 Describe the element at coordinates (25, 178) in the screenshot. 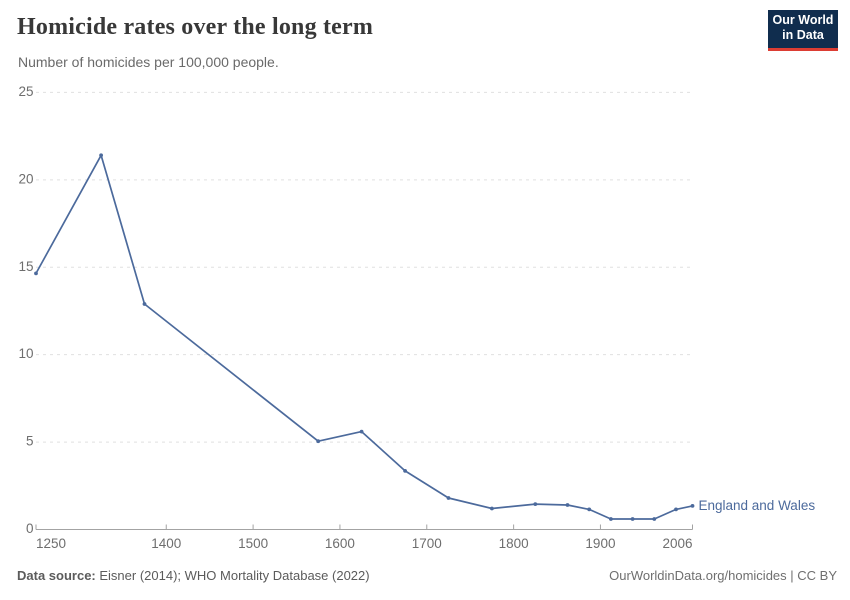

I see `y-tick-label-20: 20` at that location.